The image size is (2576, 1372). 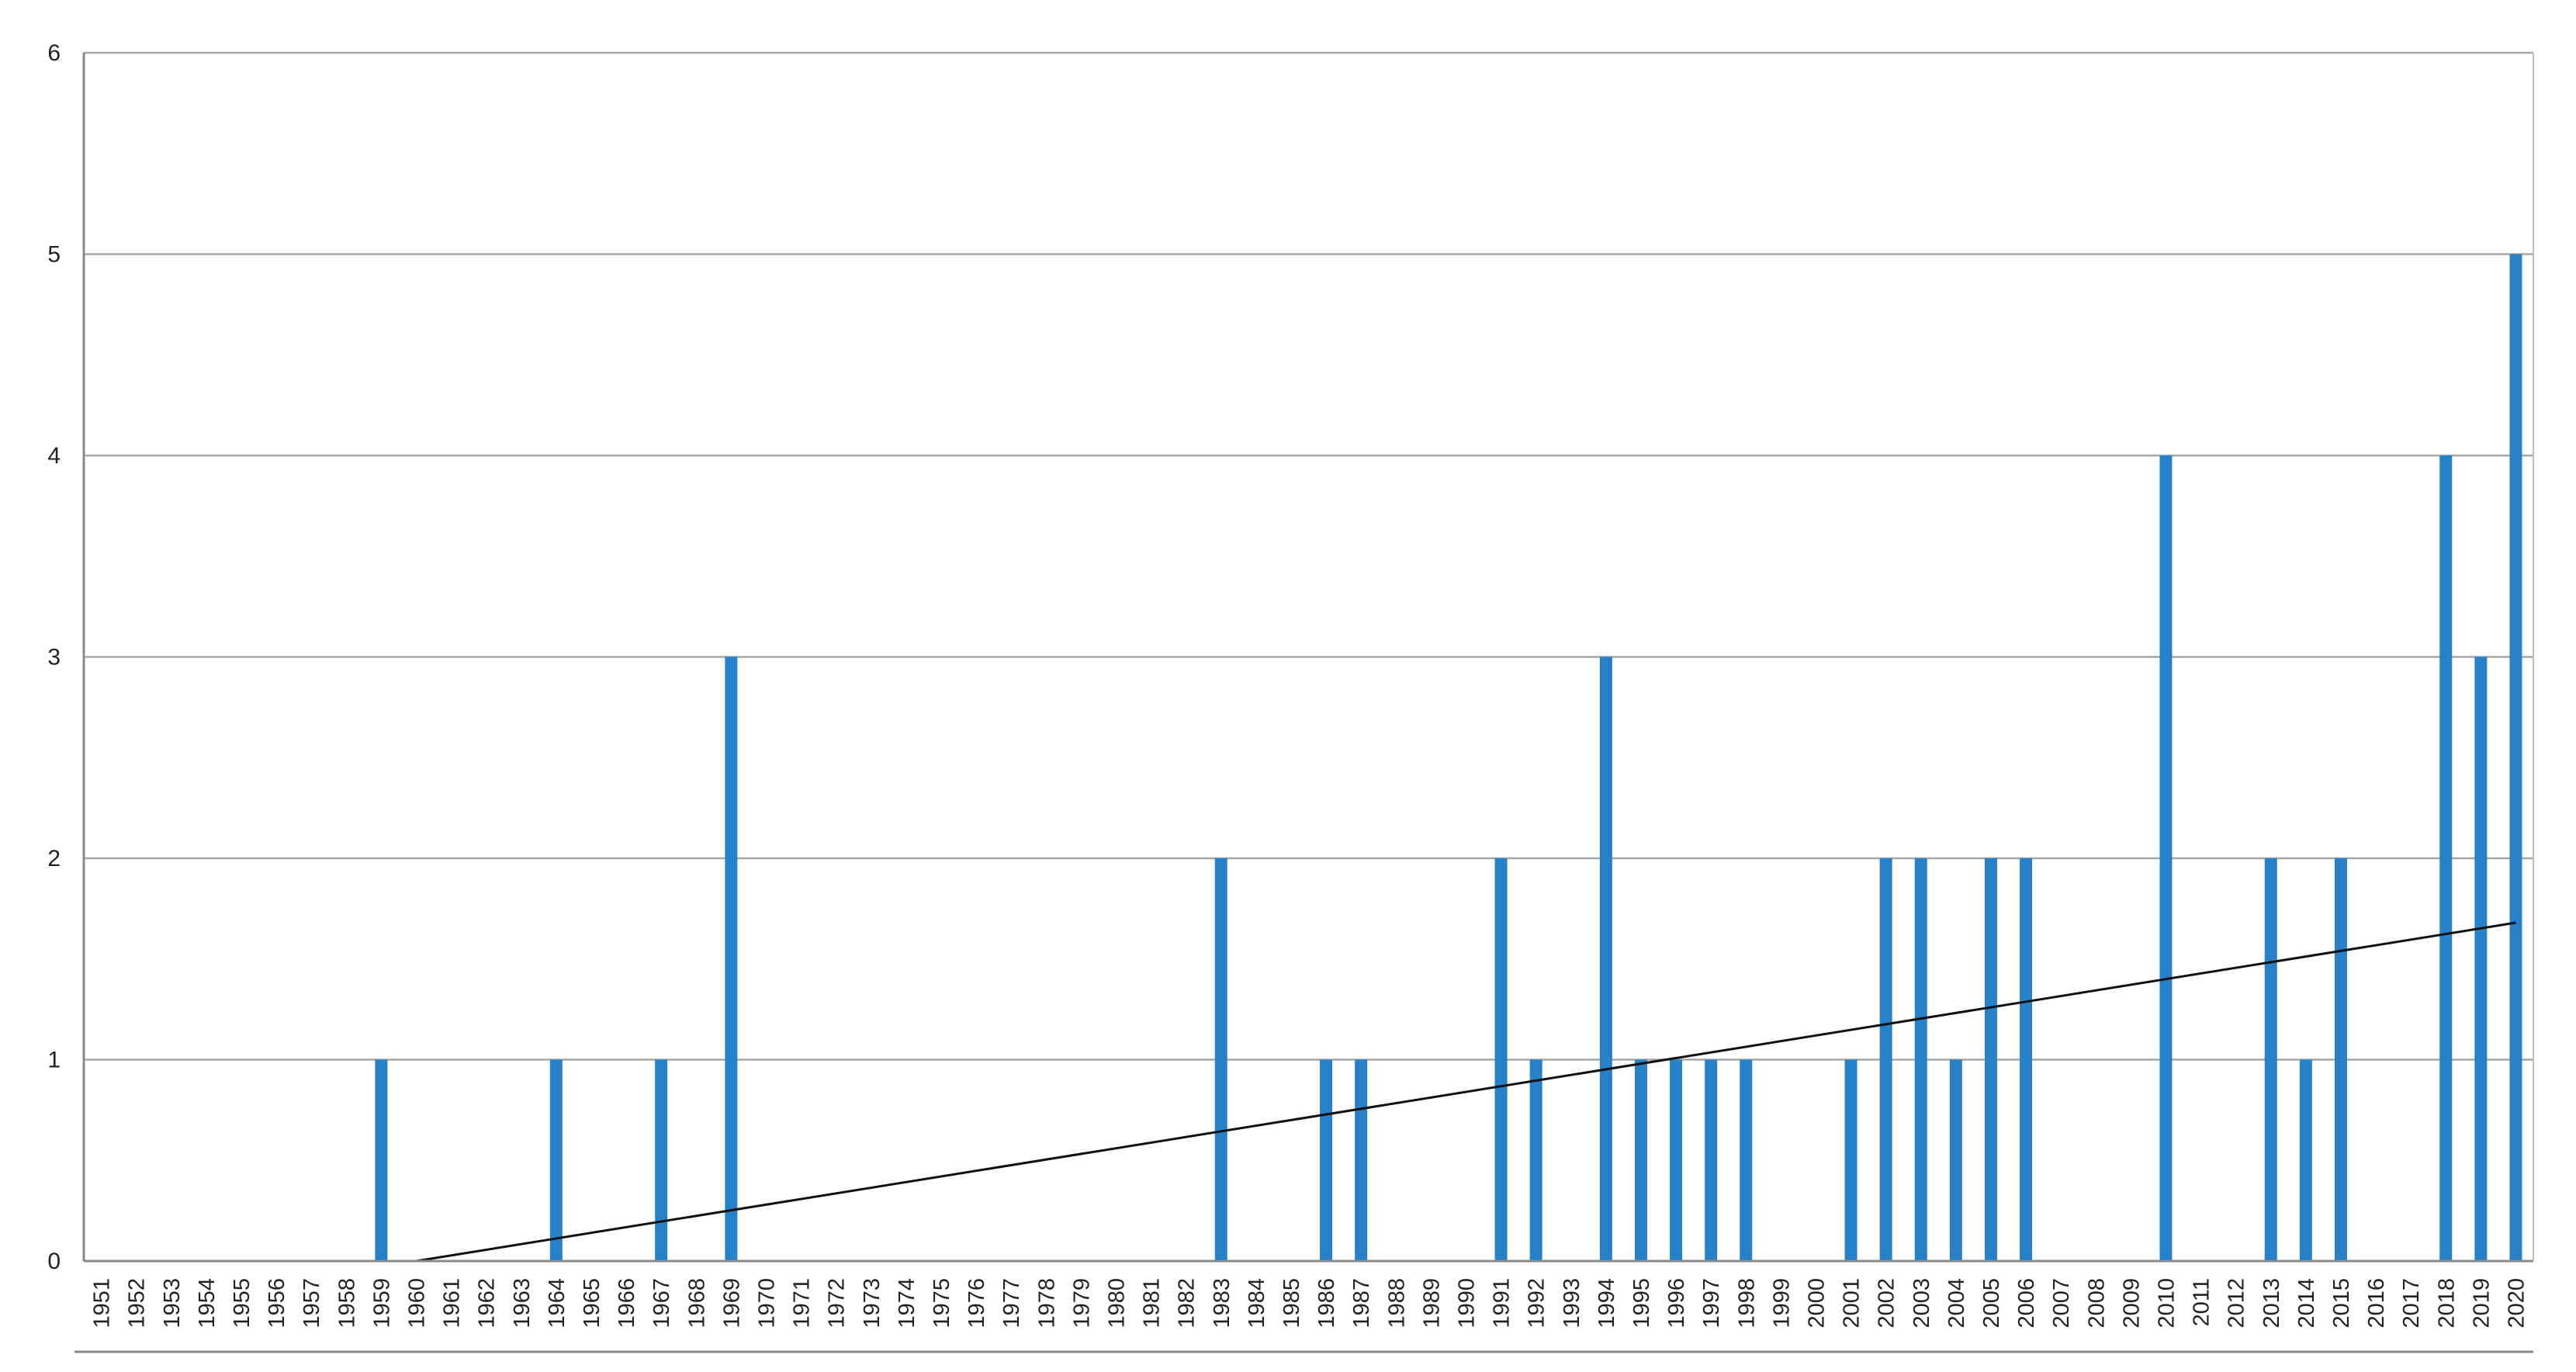 What do you see at coordinates (1046, 1303) in the screenshot?
I see `x-tick-label-1978: 1978` at bounding box center [1046, 1303].